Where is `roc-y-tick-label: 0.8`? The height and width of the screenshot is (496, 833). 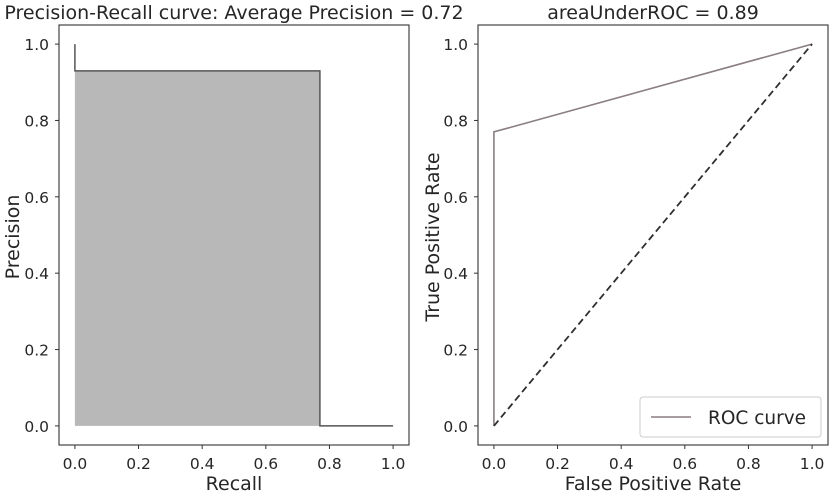
roc-y-tick-label: 0.8 is located at coordinates (455, 121).